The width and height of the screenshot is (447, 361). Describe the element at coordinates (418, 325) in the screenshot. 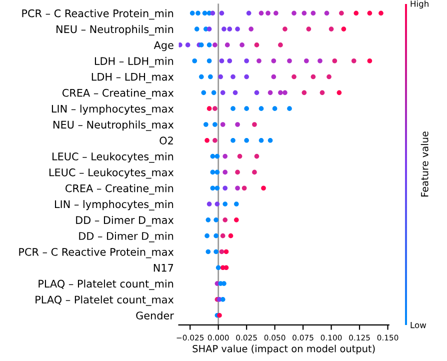

I see `text: Low` at that location.